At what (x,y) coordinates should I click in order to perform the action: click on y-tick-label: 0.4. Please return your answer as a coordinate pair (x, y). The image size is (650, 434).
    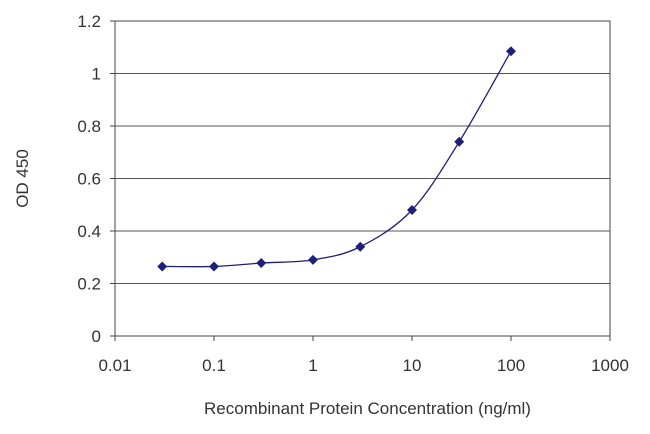
    Looking at the image, I should click on (89, 231).